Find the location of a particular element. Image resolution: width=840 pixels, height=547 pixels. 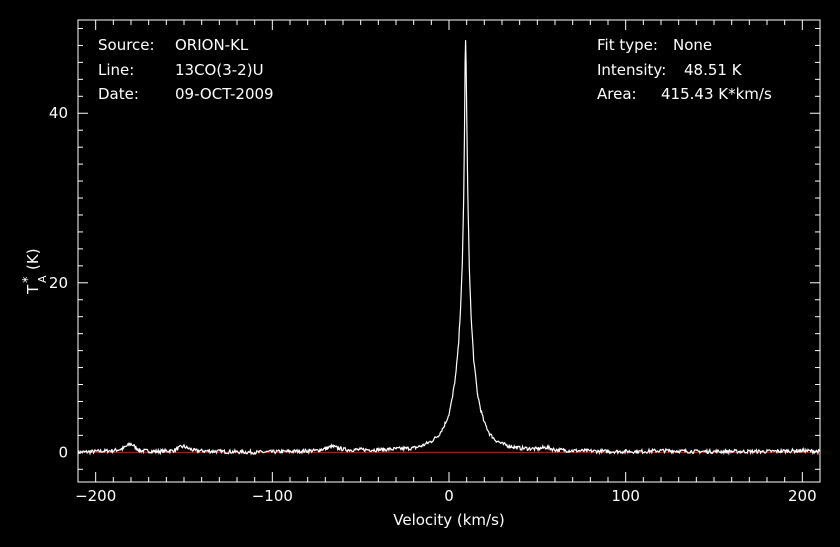

date-key: Date: is located at coordinates (118, 94).